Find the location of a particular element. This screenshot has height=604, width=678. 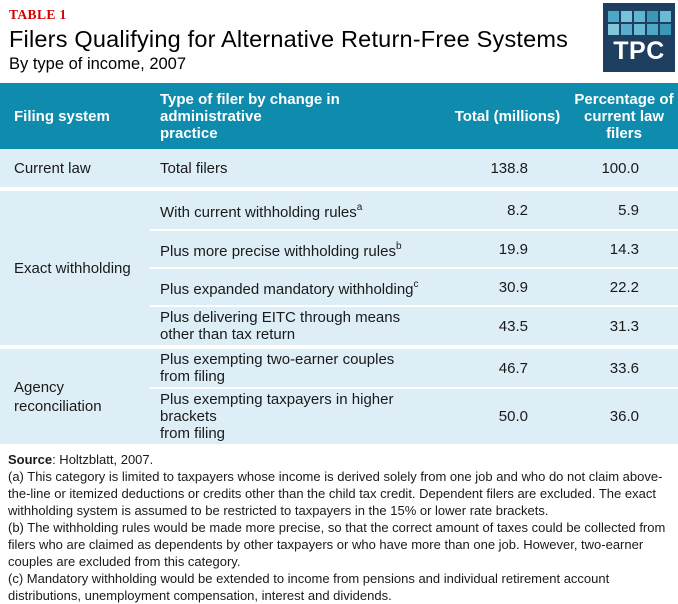

table-group: Current law Total filers 138.8 100.0 is located at coordinates (339, 168).